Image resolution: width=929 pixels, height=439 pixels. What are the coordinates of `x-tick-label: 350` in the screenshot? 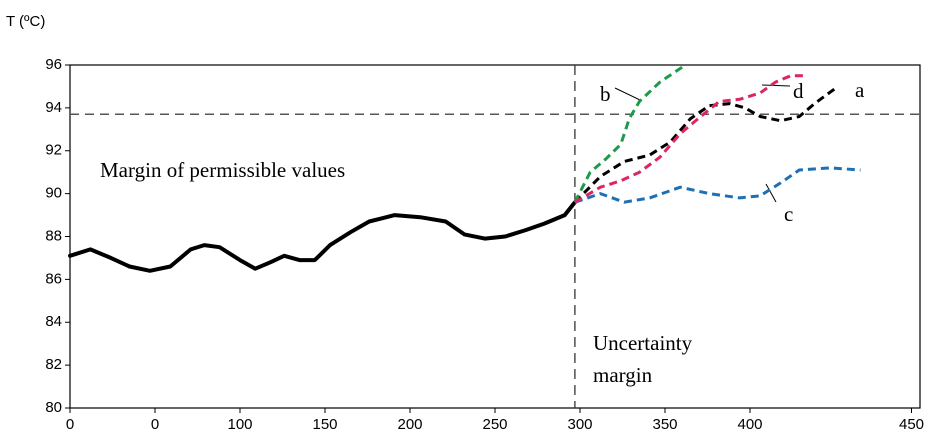 It's located at (664, 424).